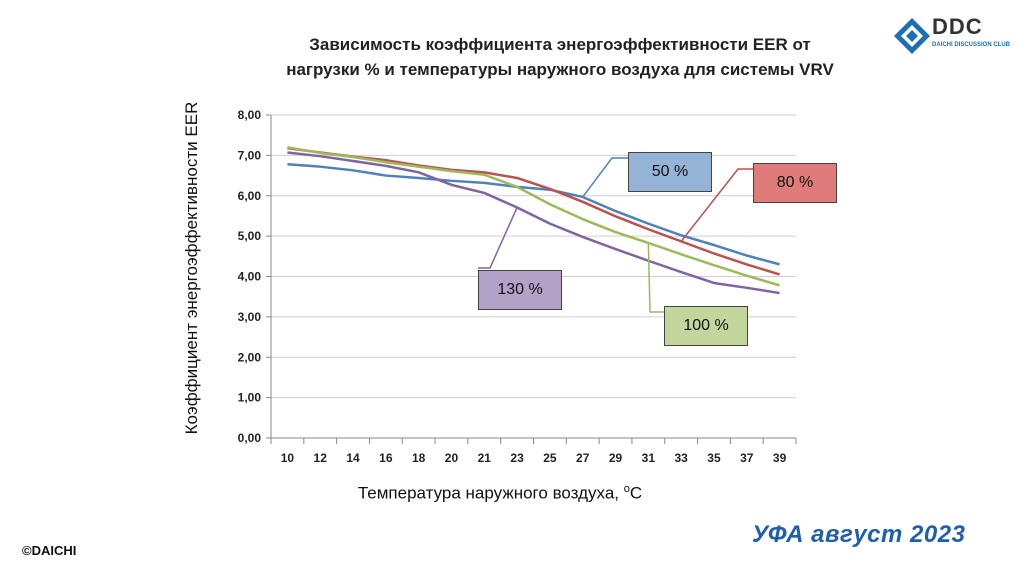 The height and width of the screenshot is (574, 1024). I want to click on callout-100: 100 %, so click(706, 326).